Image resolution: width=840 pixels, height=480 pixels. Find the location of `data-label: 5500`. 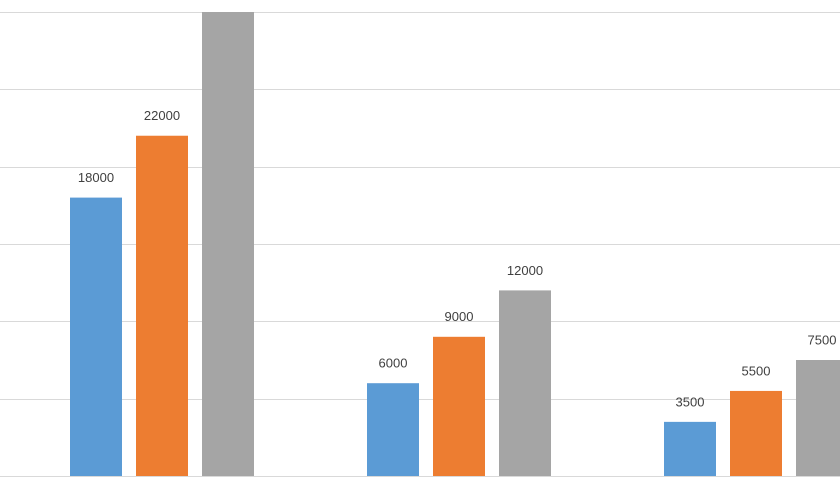

data-label: 5500 is located at coordinates (756, 370).